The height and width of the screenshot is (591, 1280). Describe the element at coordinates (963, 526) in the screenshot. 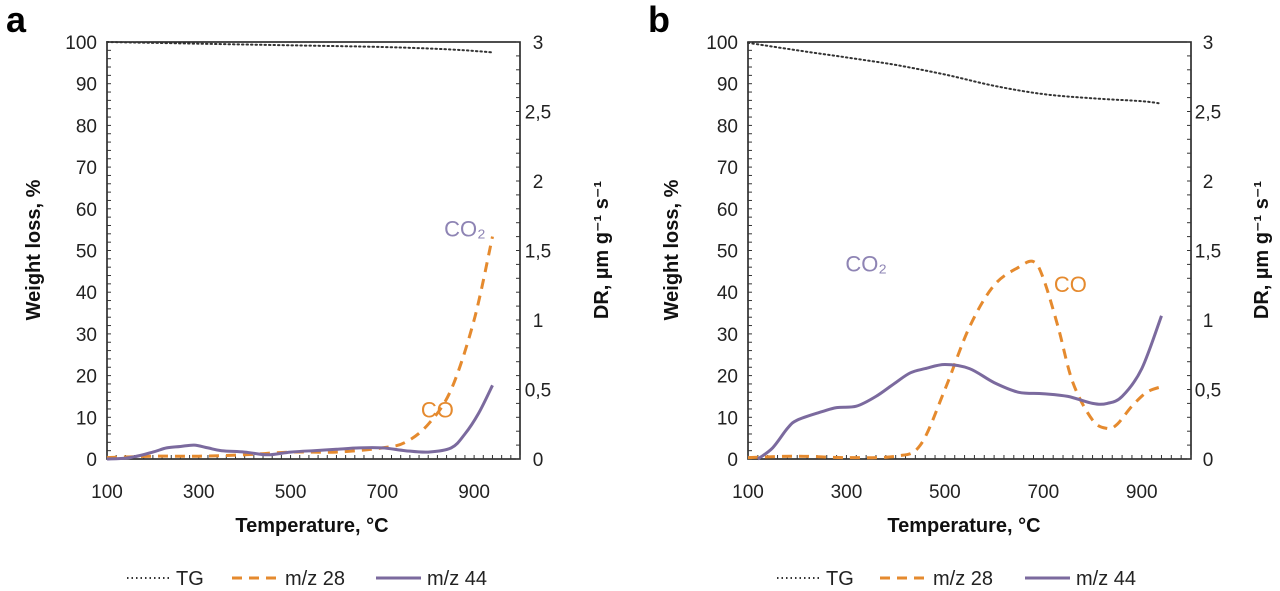

I see `panel-b-x-axis-label: Temperature, °C` at that location.